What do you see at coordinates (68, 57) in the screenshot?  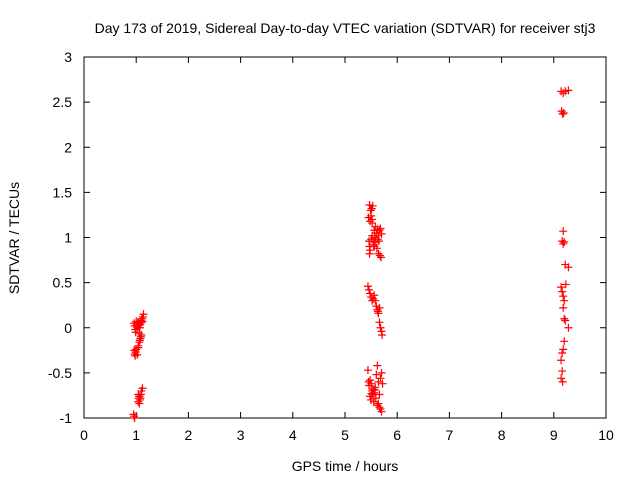 I see `y-tick-label: 3` at bounding box center [68, 57].